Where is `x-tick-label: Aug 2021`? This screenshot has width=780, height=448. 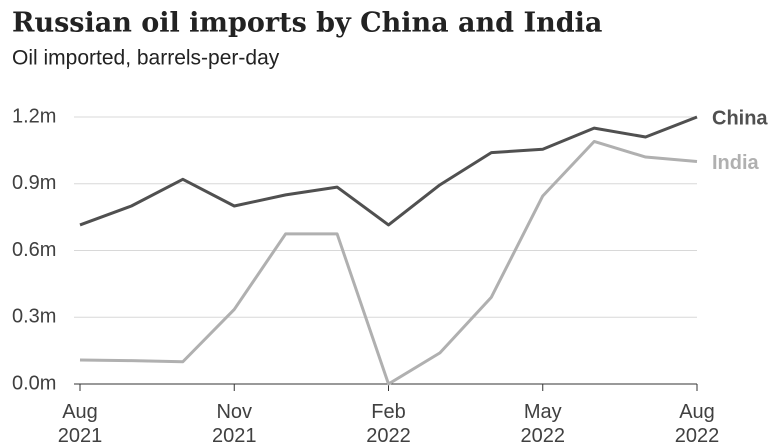 x-tick-label: Aug 2021 is located at coordinates (80, 424).